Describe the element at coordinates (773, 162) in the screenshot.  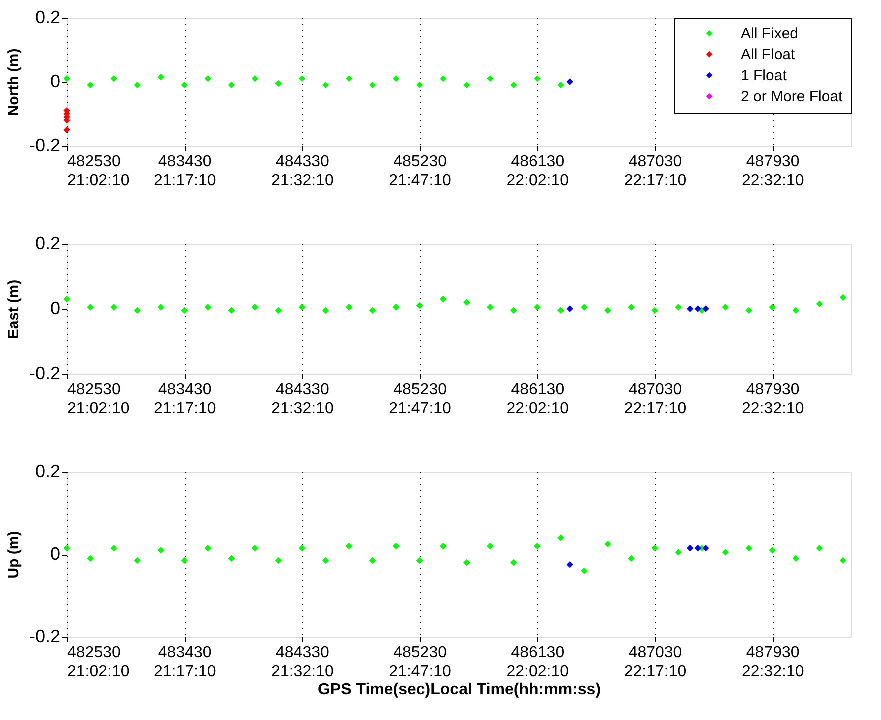
I see `x-tick-label: 487930` at that location.